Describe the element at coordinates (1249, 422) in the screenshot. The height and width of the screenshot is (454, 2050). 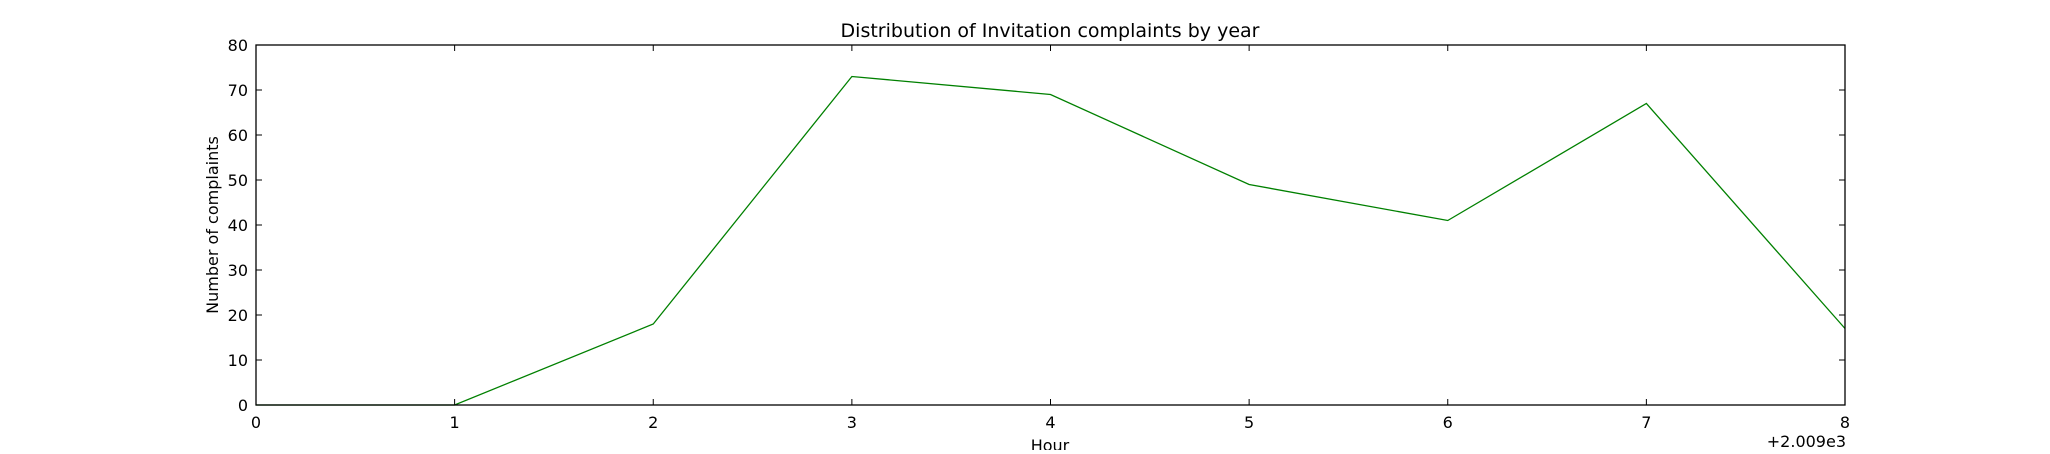
I see `x-tick-label: 5` at that location.